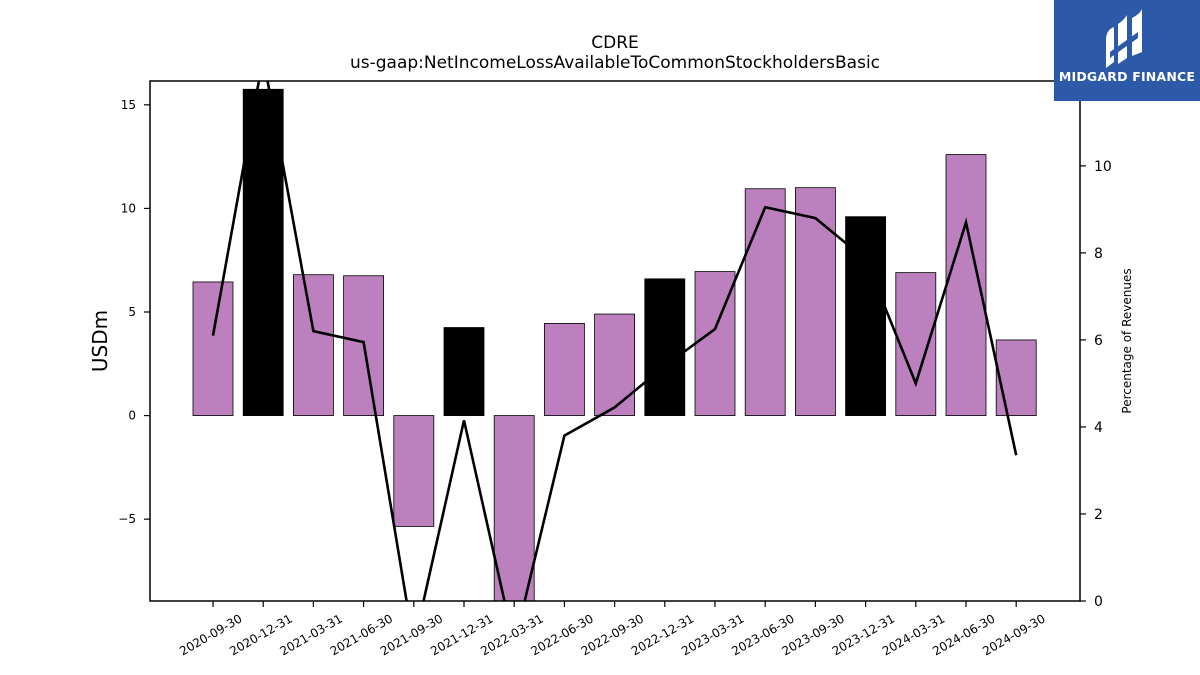 The height and width of the screenshot is (675, 1200). I want to click on brand-logo: MIDGARD FINANCE, so click(1127, 50).